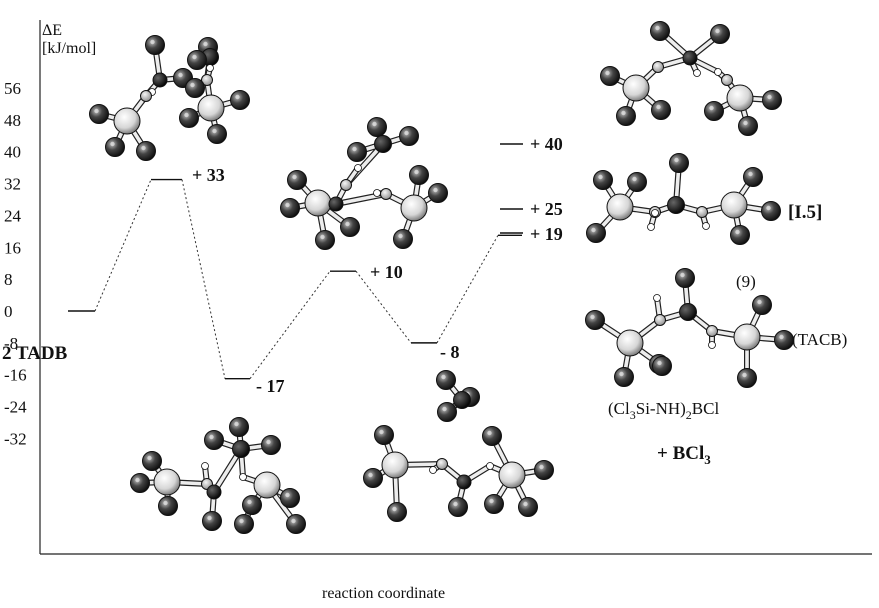 The image size is (879, 608). What do you see at coordinates (8, 279) in the screenshot?
I see `tick-label: 8` at bounding box center [8, 279].